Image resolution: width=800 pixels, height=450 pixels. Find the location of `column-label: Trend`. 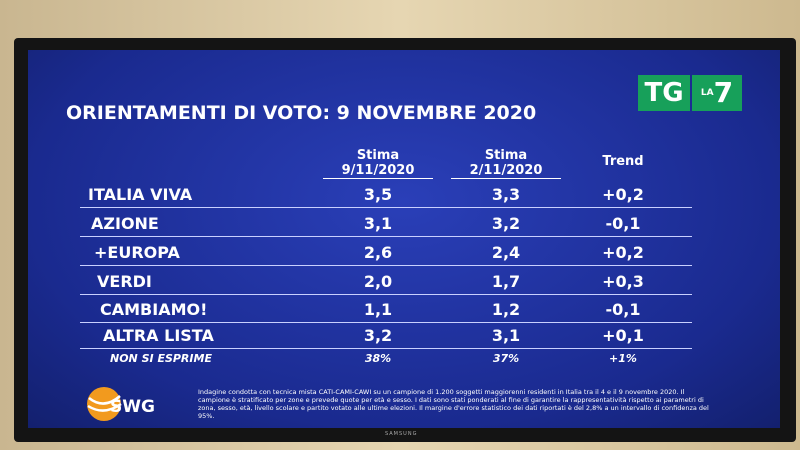

column-label: Trend is located at coordinates (623, 161).